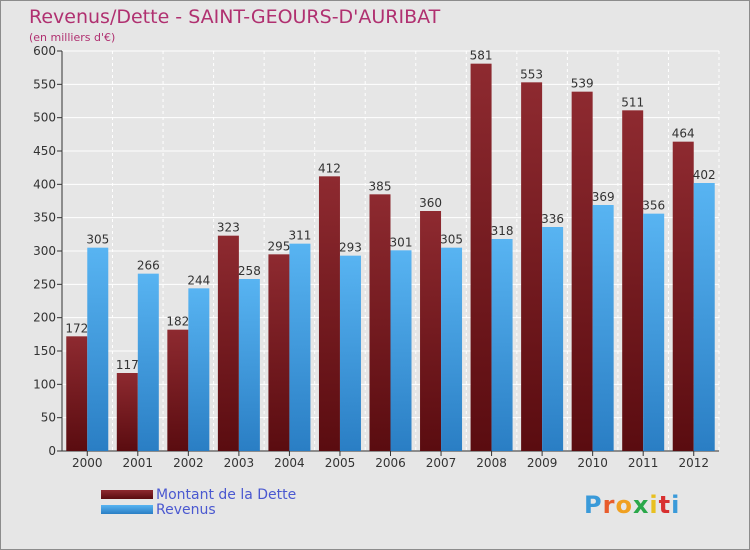 This screenshot has width=750, height=550. What do you see at coordinates (239, 463) in the screenshot?
I see `x-tick-label: 2003` at bounding box center [239, 463].